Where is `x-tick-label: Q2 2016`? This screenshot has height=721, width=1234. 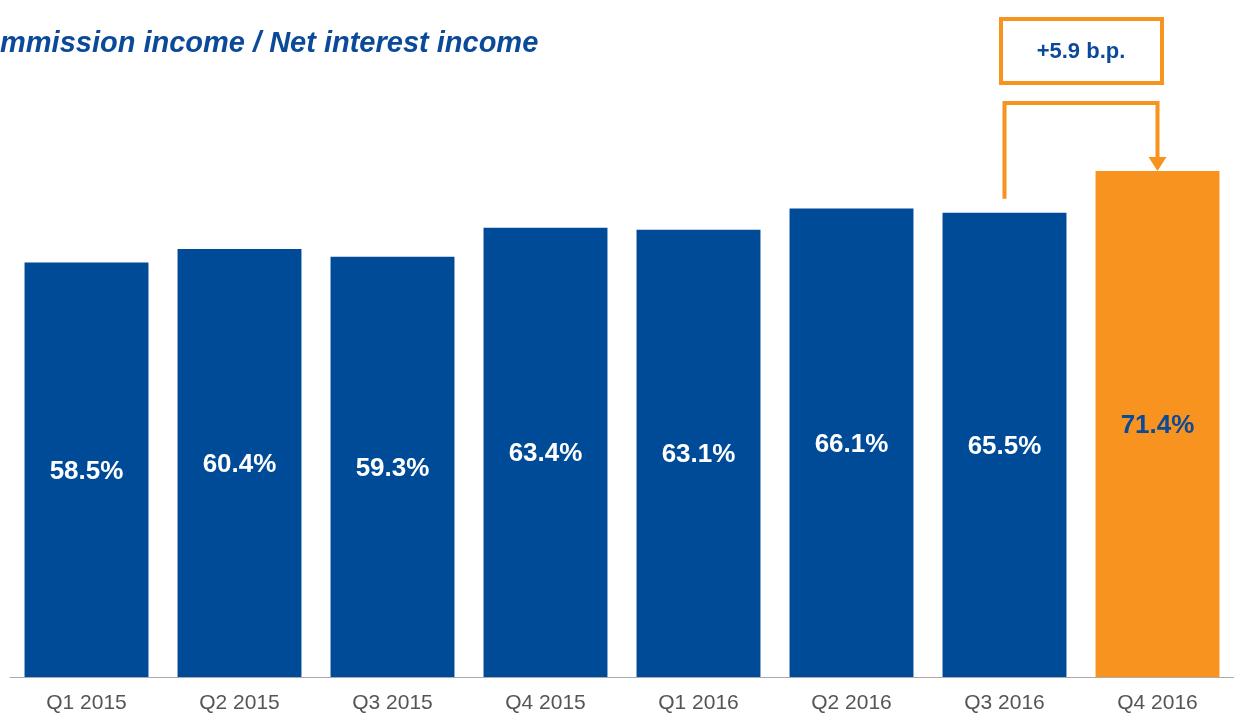
x-tick-label: Q2 2016 is located at coordinates (851, 701).